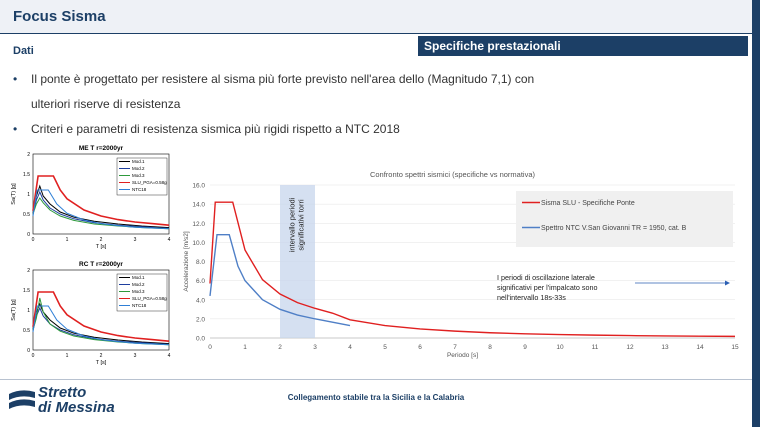 The height and width of the screenshot is (427, 760). Describe the element at coordinates (198, 205) in the screenshot. I see `y-tick-label: 14.0` at that location.